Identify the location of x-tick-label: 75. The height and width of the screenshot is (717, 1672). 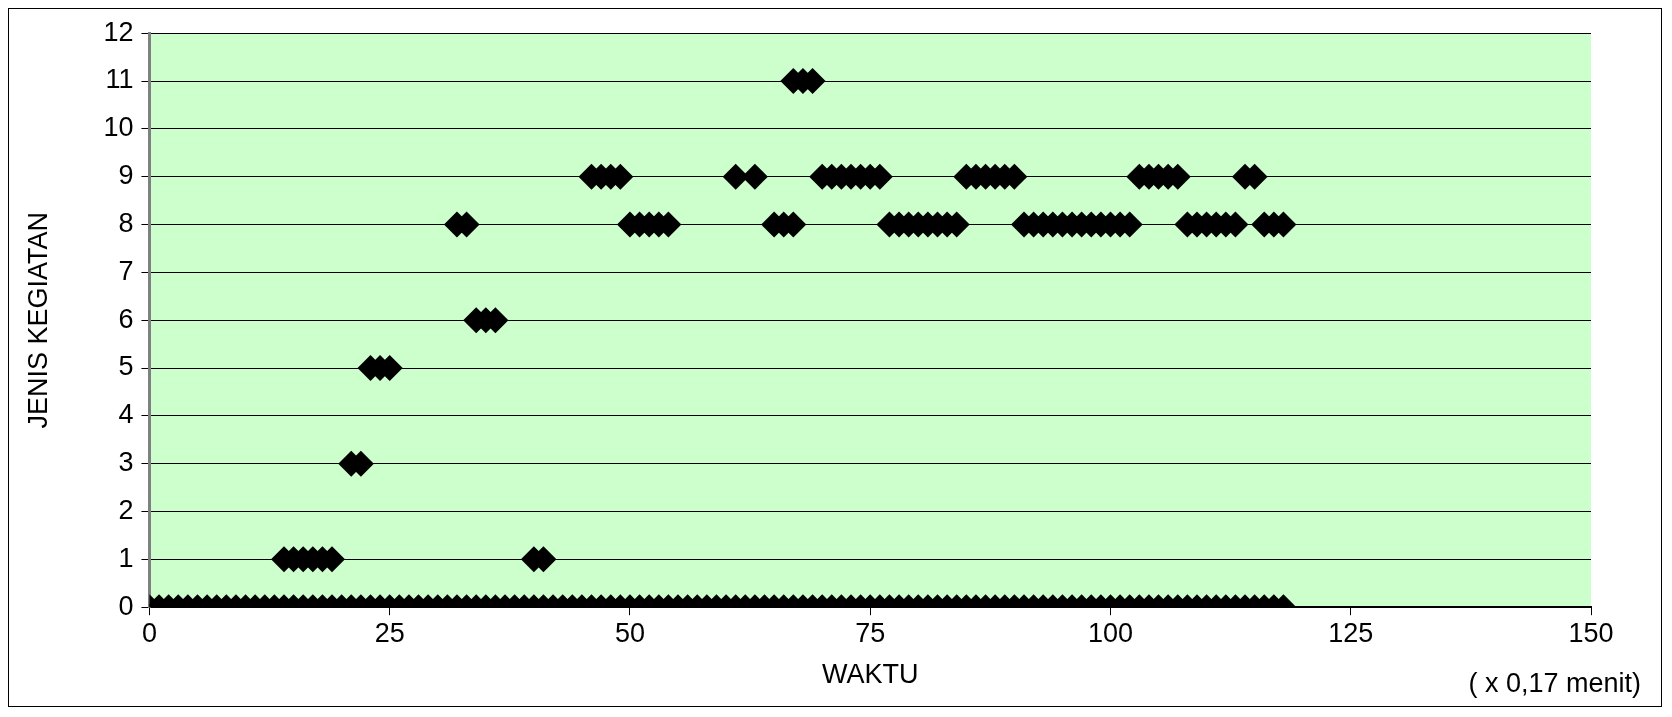
(870, 632).